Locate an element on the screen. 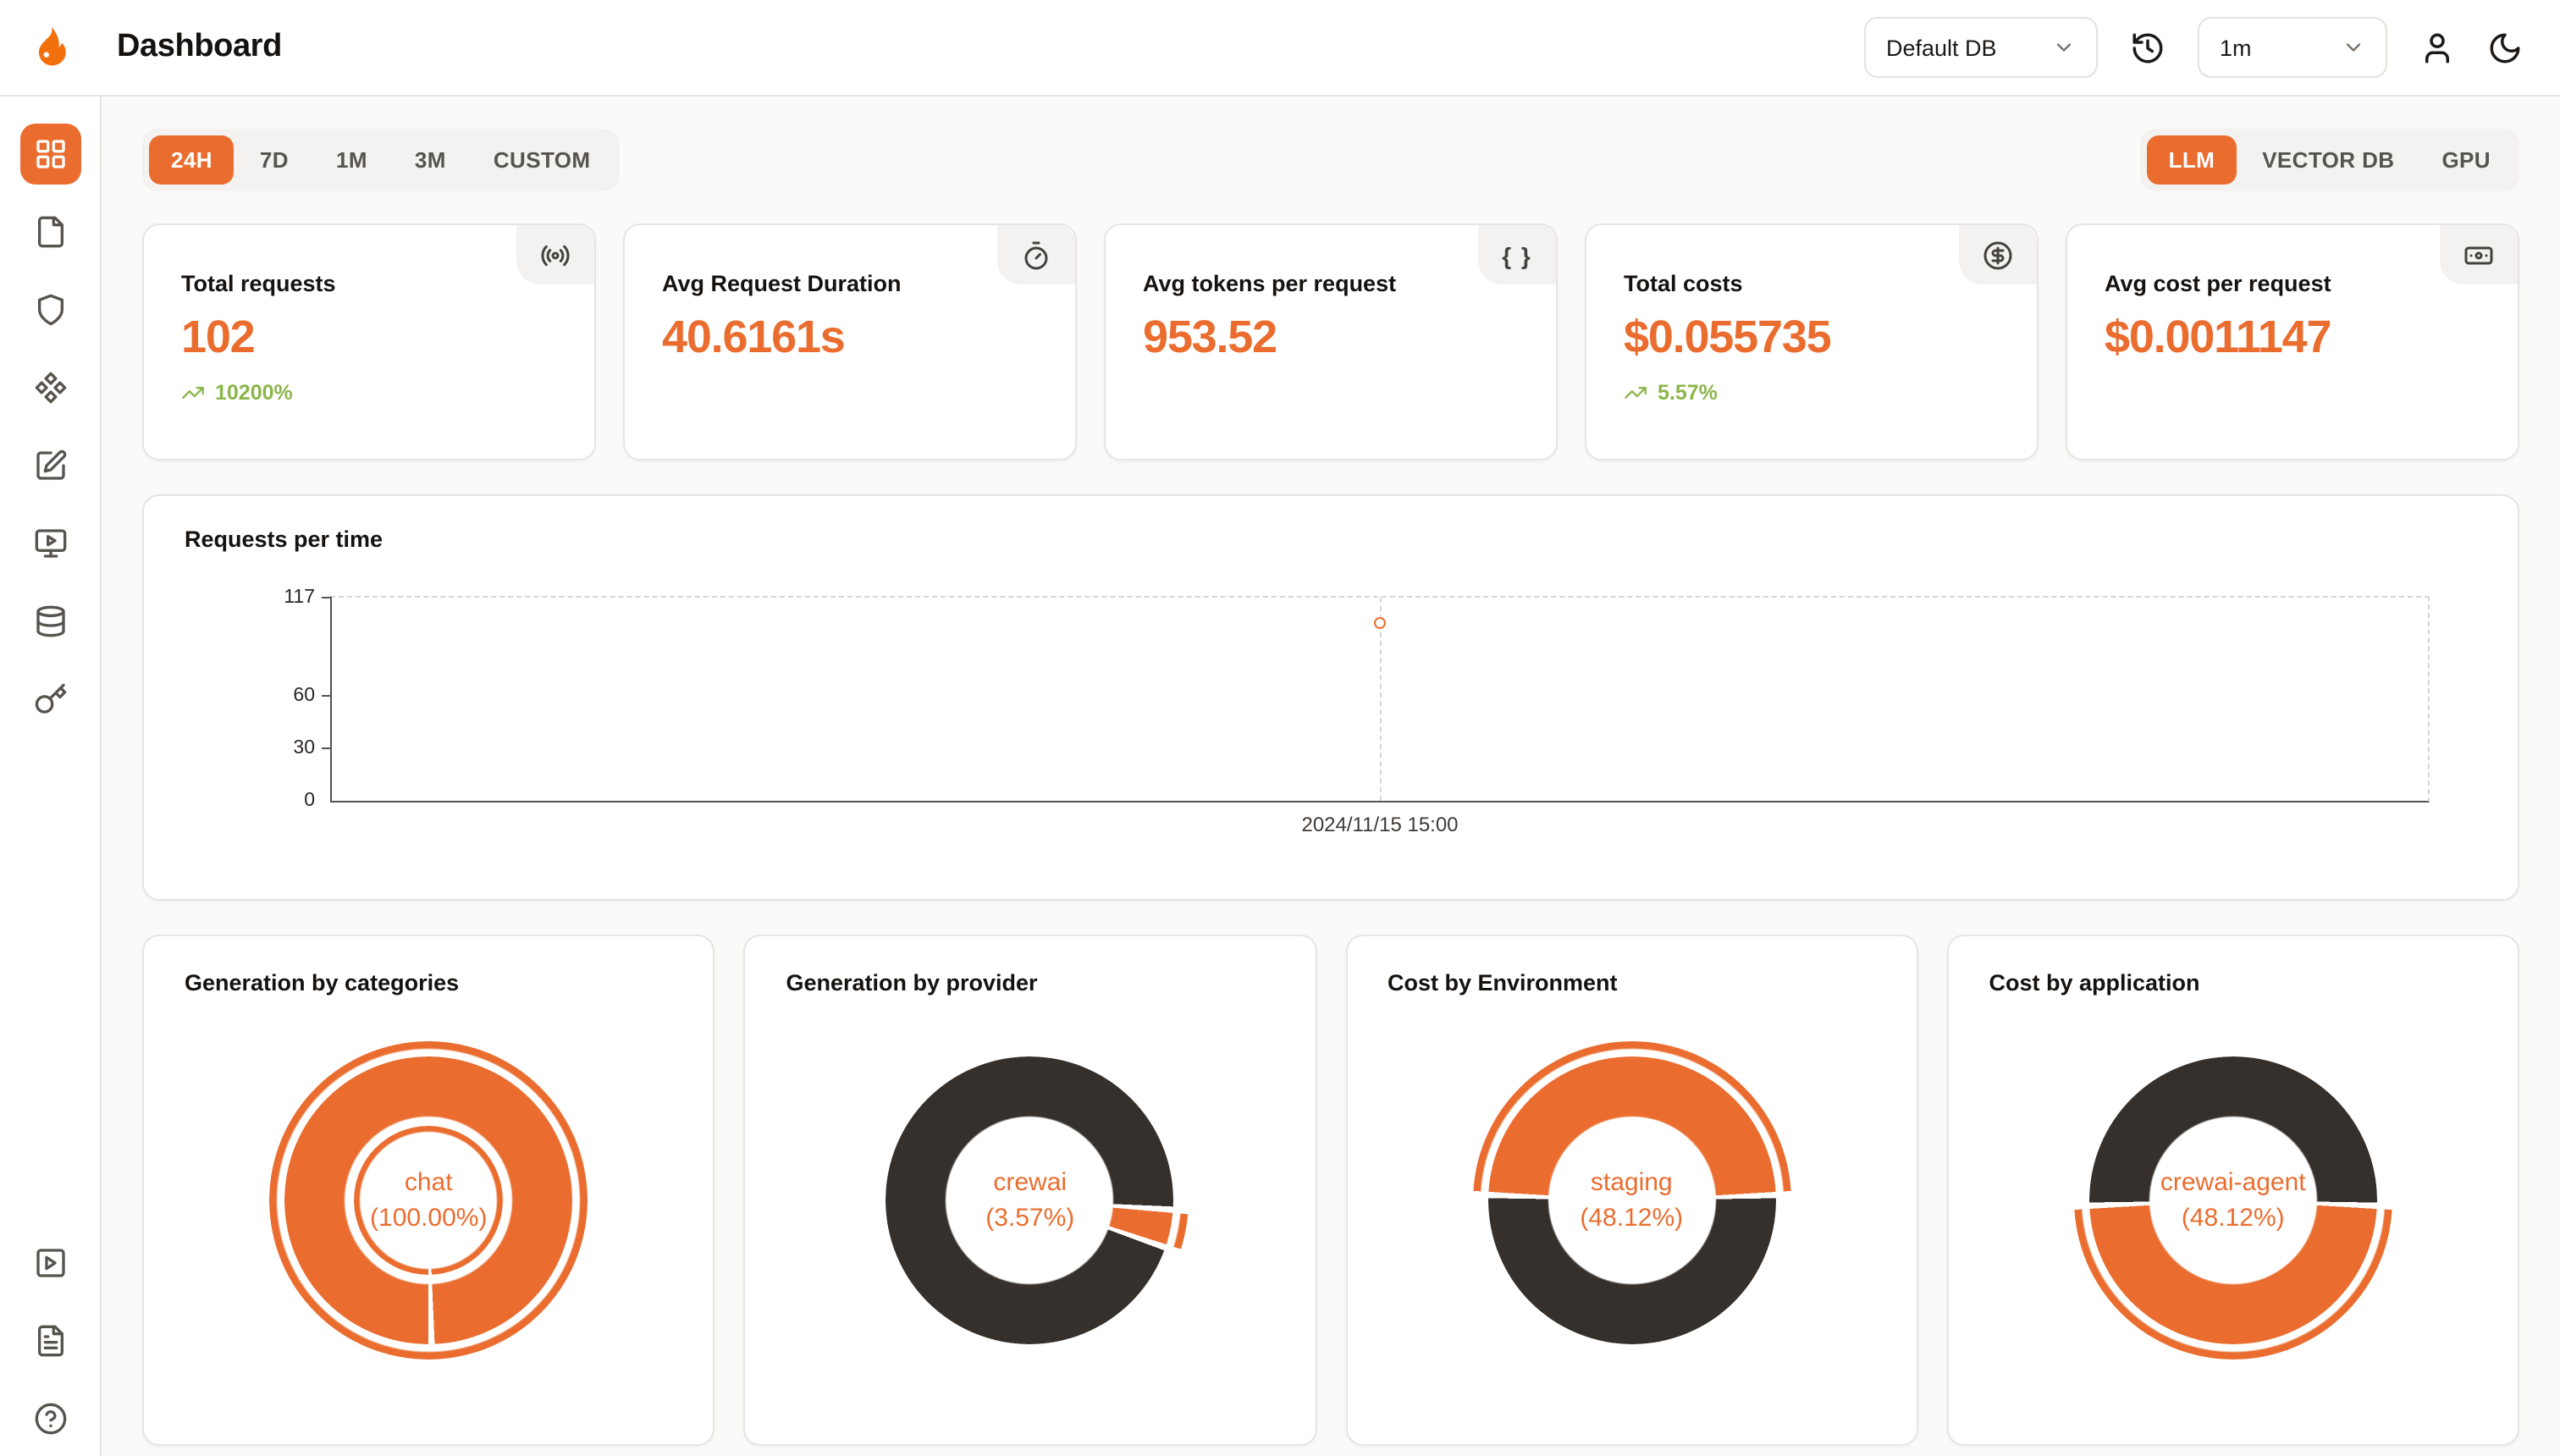 This screenshot has height=1456, width=2560. braces-icon: { } is located at coordinates (1517, 254).